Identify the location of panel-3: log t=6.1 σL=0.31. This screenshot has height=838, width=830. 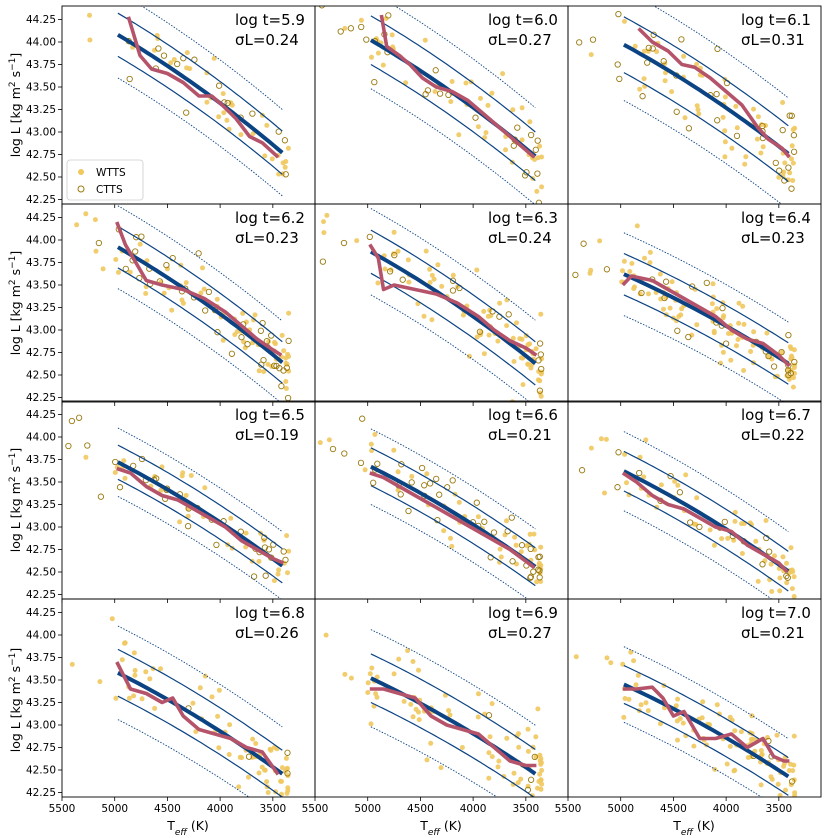
(694, 106).